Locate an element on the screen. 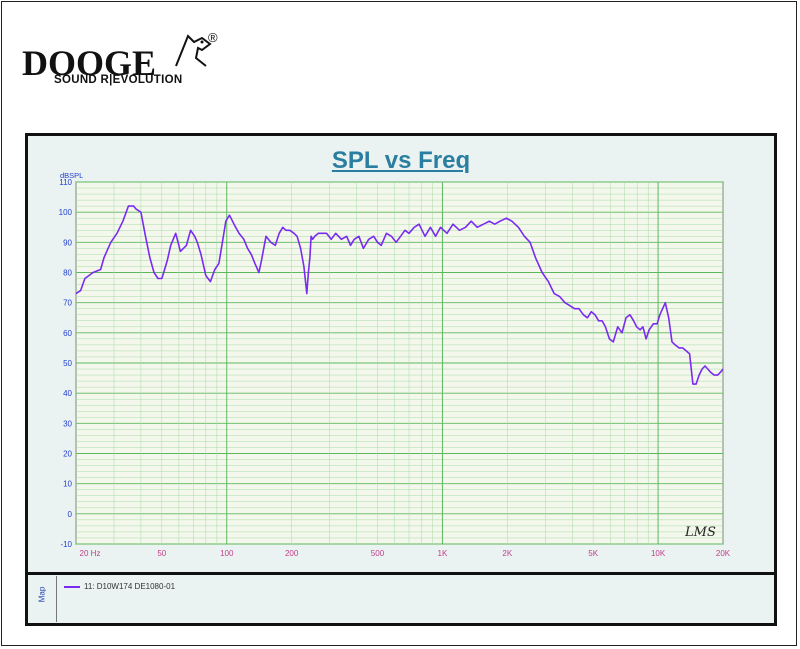  y-tick-label: 30 is located at coordinates (67, 423).